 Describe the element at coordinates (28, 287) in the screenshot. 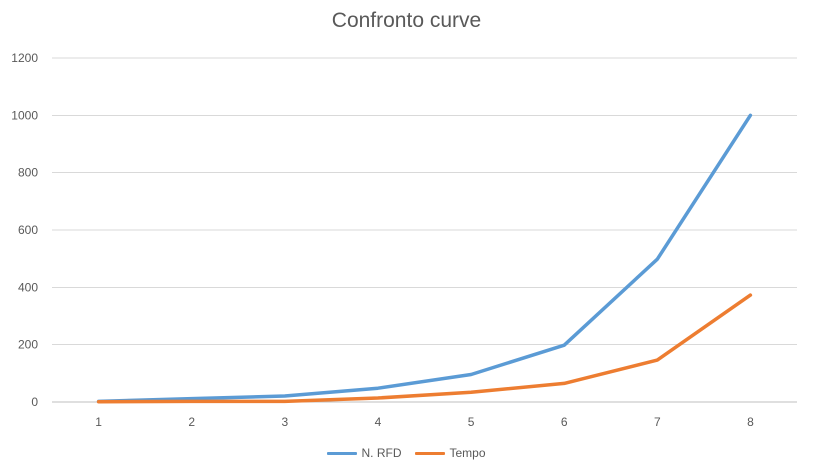

I see `y-tick-label: 400` at that location.